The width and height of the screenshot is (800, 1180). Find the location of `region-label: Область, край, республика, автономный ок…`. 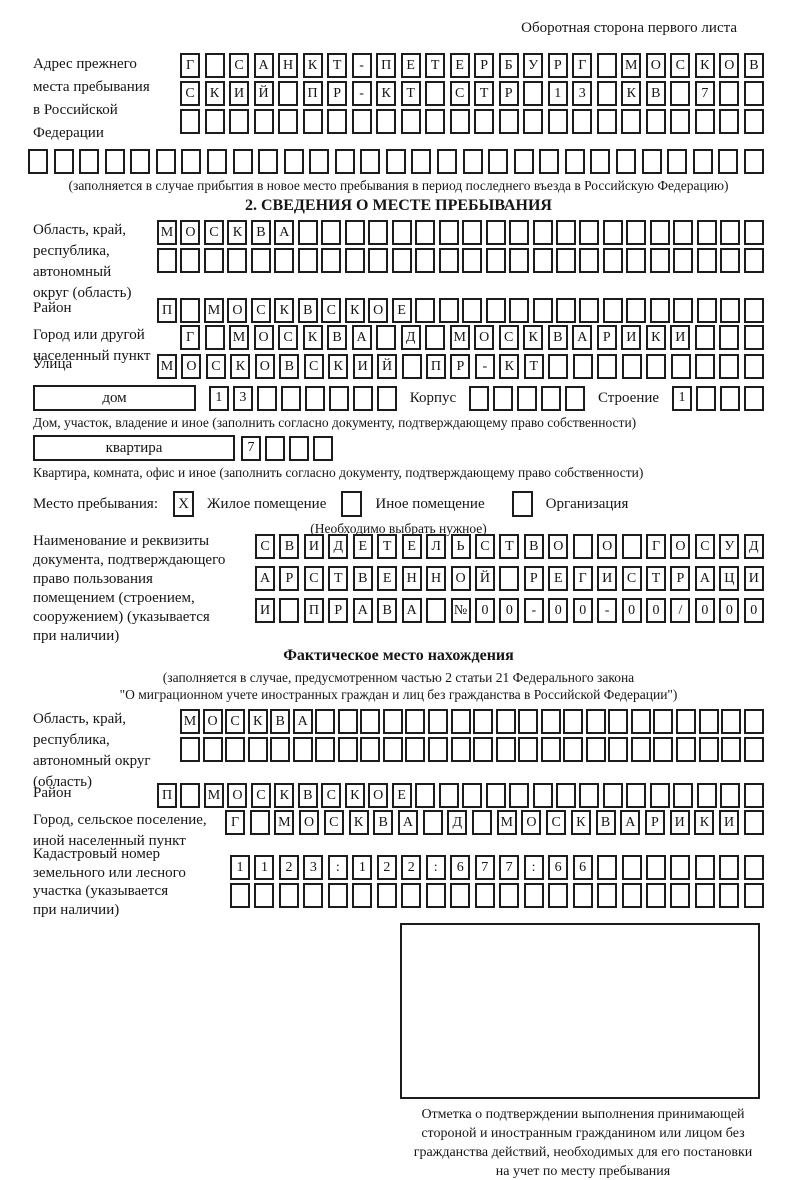

region-label: Область, край, республика, автономный ок… is located at coordinates (82, 261).